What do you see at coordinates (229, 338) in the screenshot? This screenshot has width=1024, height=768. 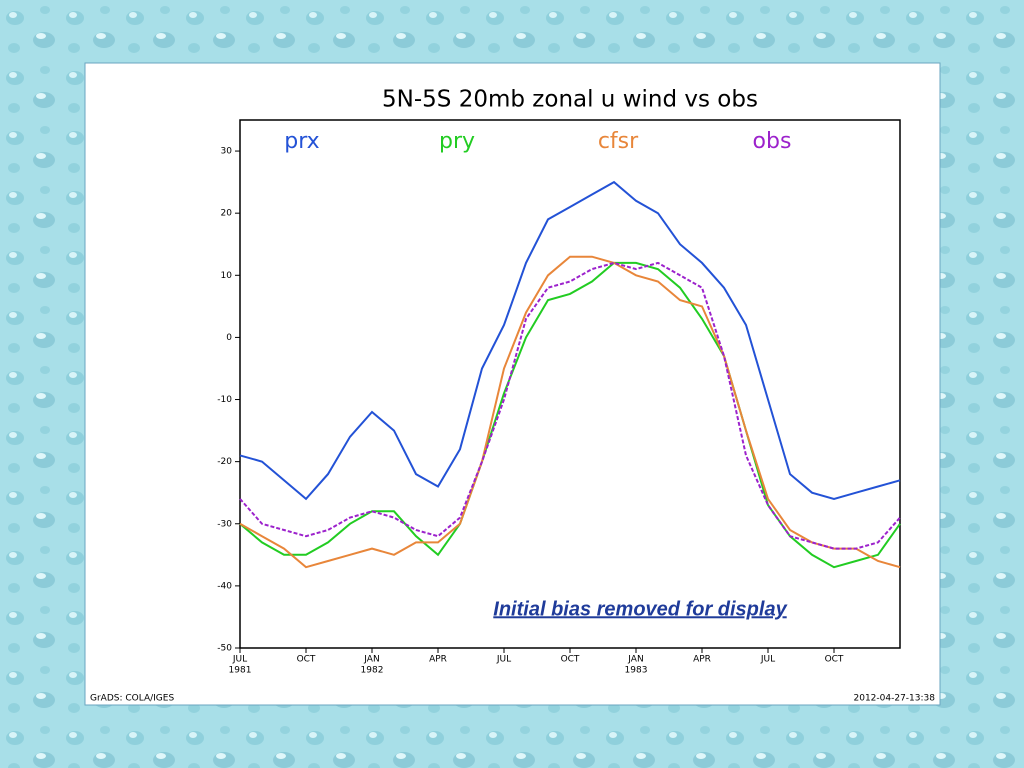 I see `y-tick-label: 0` at bounding box center [229, 338].